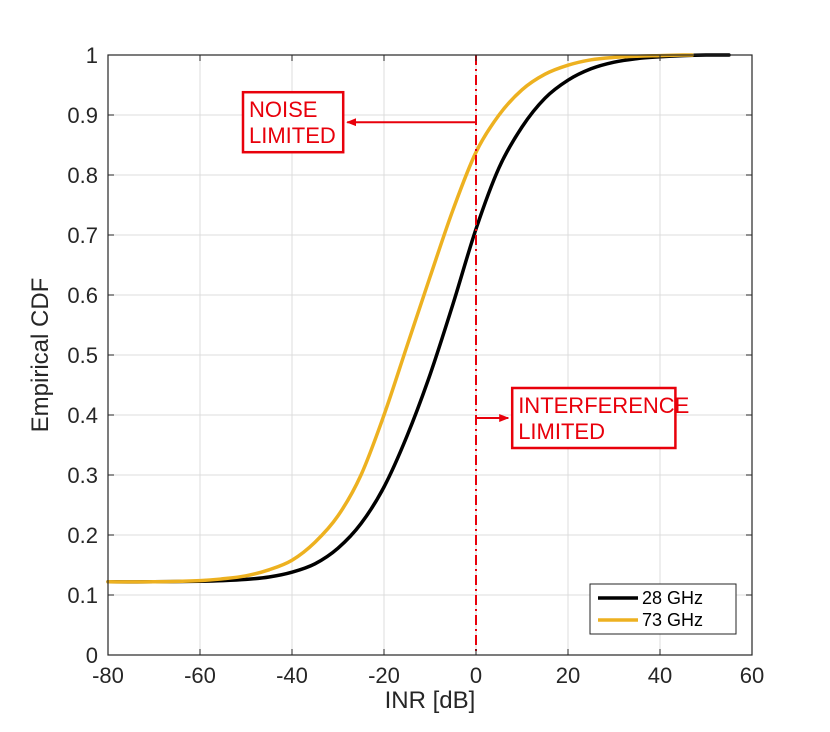 The image size is (830, 732). What do you see at coordinates (384, 675) in the screenshot?
I see `x-tick-label: -20` at bounding box center [384, 675].